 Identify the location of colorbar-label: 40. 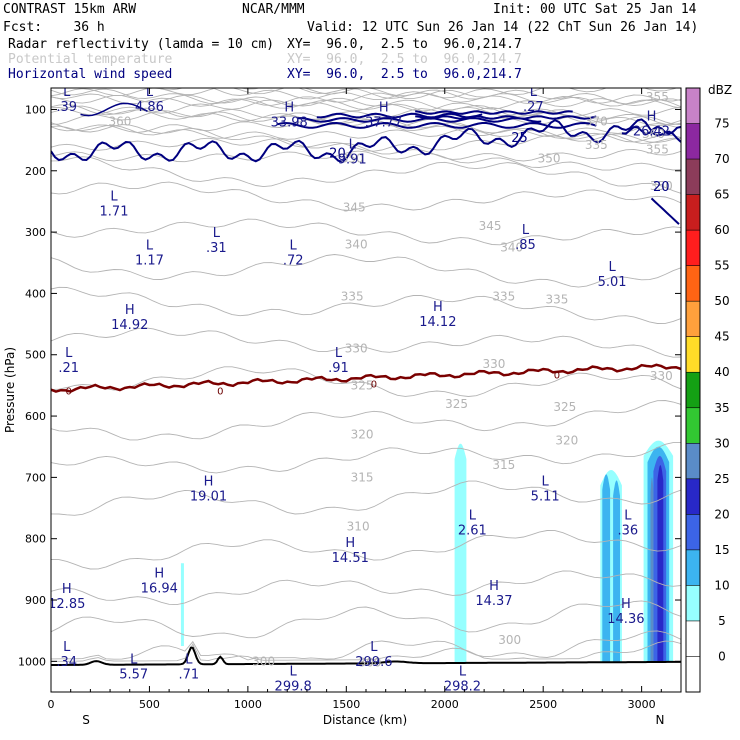
(721, 372).